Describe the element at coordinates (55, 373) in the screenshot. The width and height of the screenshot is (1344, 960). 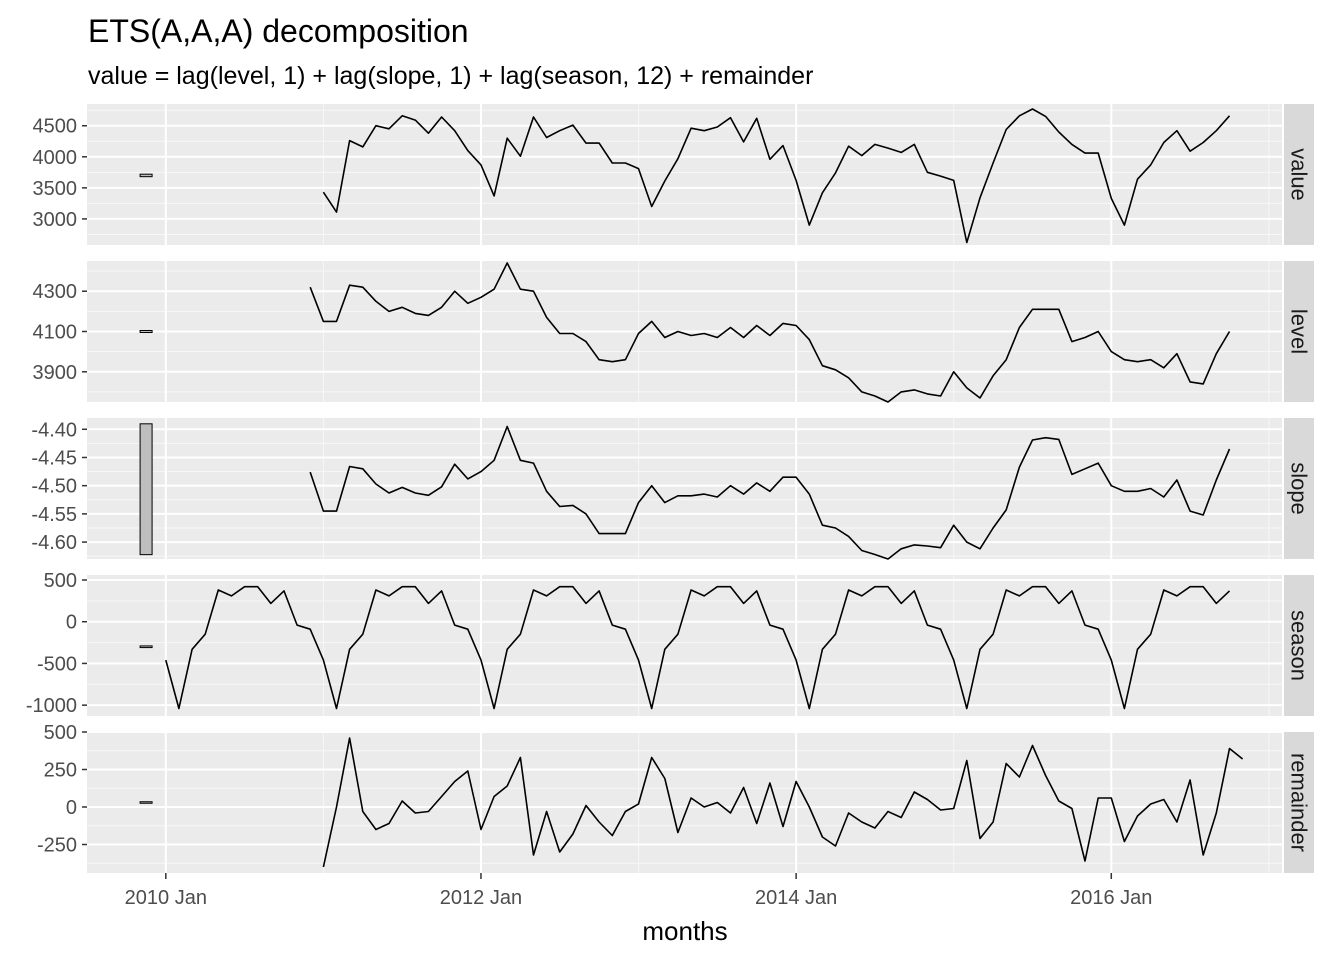
I see `y-tick-label: 3900` at that location.